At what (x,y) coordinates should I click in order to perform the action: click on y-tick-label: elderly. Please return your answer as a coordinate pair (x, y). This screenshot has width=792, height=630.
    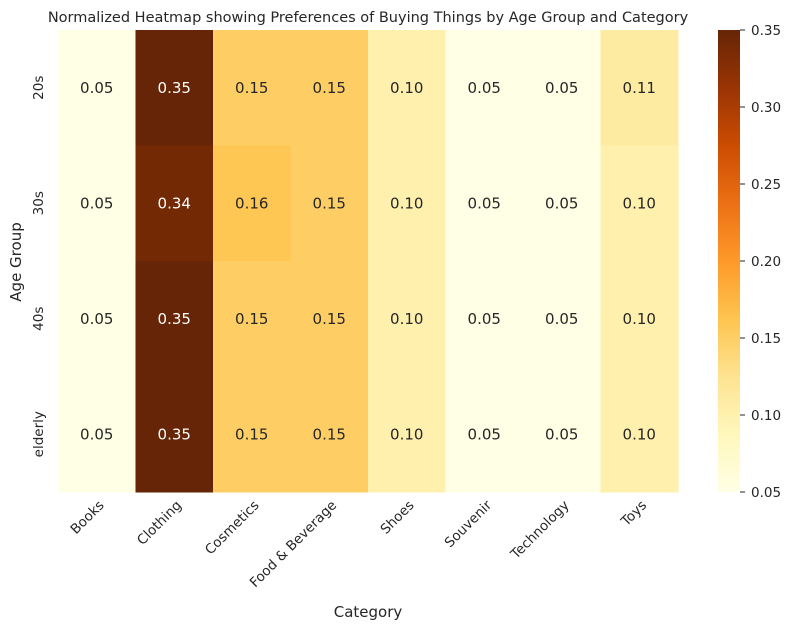
    Looking at the image, I should click on (39, 434).